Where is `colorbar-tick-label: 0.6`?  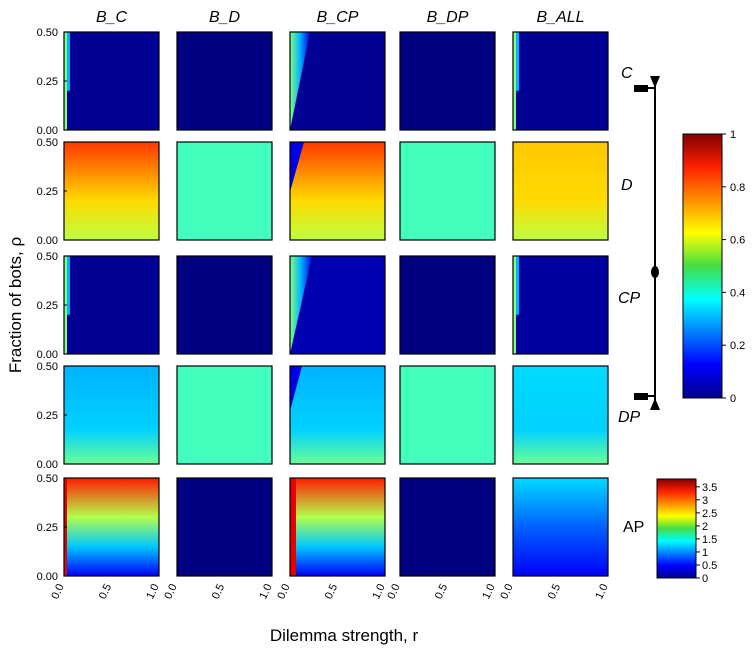
colorbar-tick-label: 0.6 is located at coordinates (737, 241).